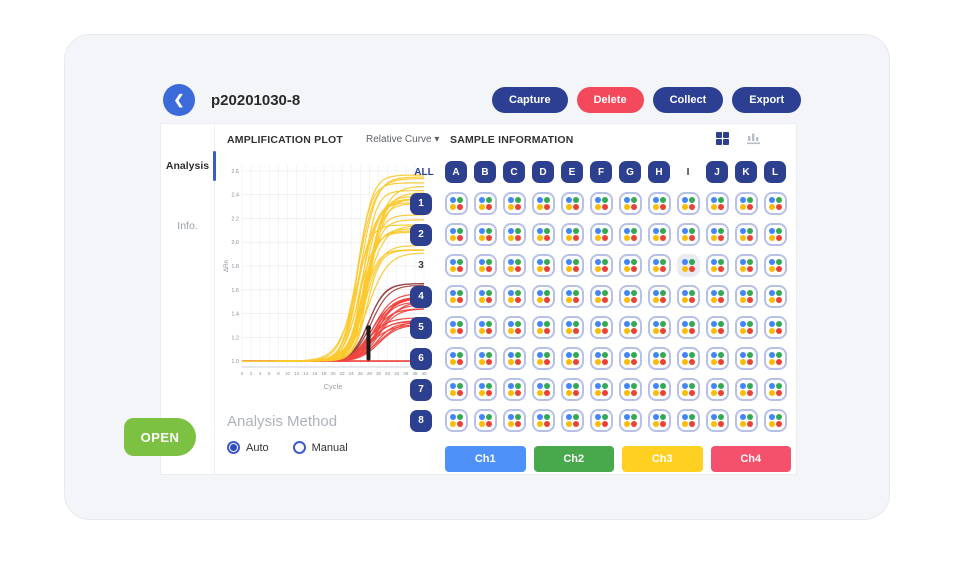  What do you see at coordinates (717, 327) in the screenshot?
I see `well-J5` at bounding box center [717, 327].